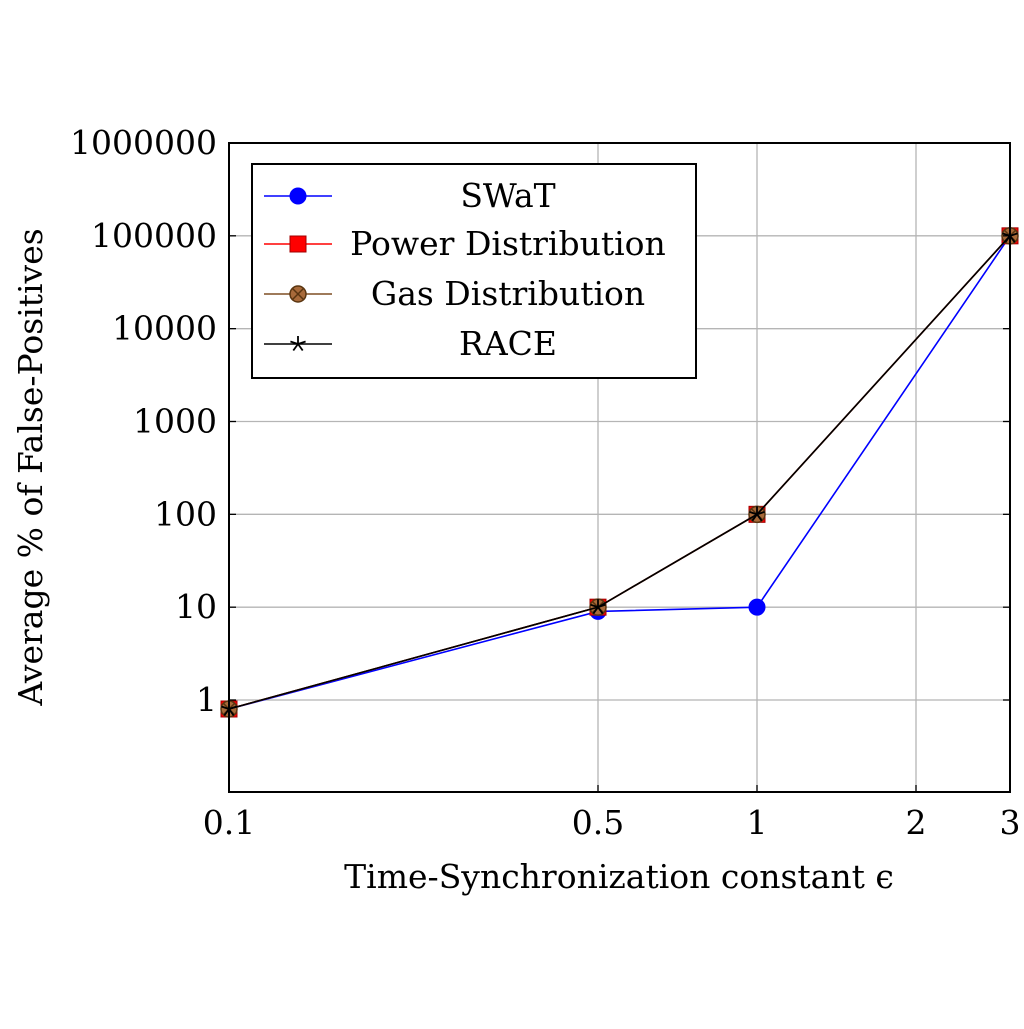 Image resolution: width=1024 pixels, height=1029 pixels. What do you see at coordinates (143, 142) in the screenshot?
I see `y-tick-label: 1000000` at bounding box center [143, 142].